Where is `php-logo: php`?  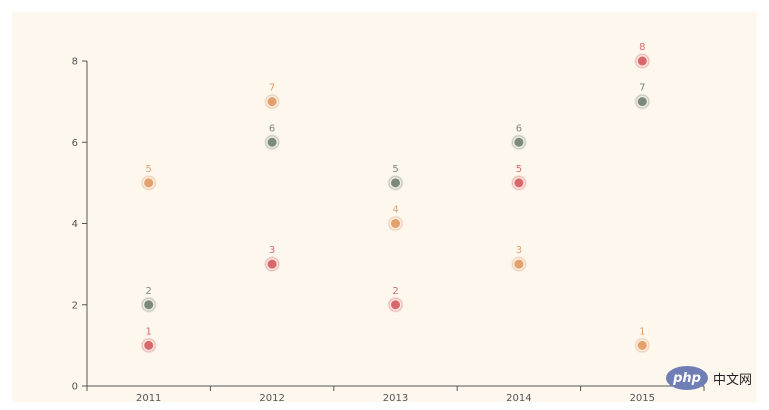
php-logo: php is located at coordinates (687, 378).